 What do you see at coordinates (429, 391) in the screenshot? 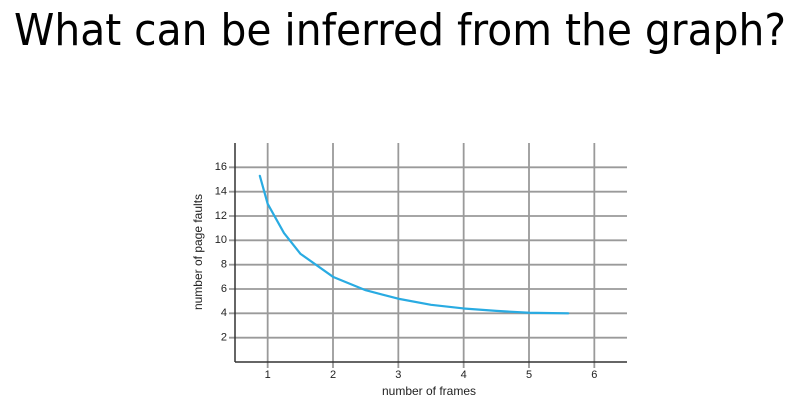
I see `x-axis-label: number of frames` at bounding box center [429, 391].